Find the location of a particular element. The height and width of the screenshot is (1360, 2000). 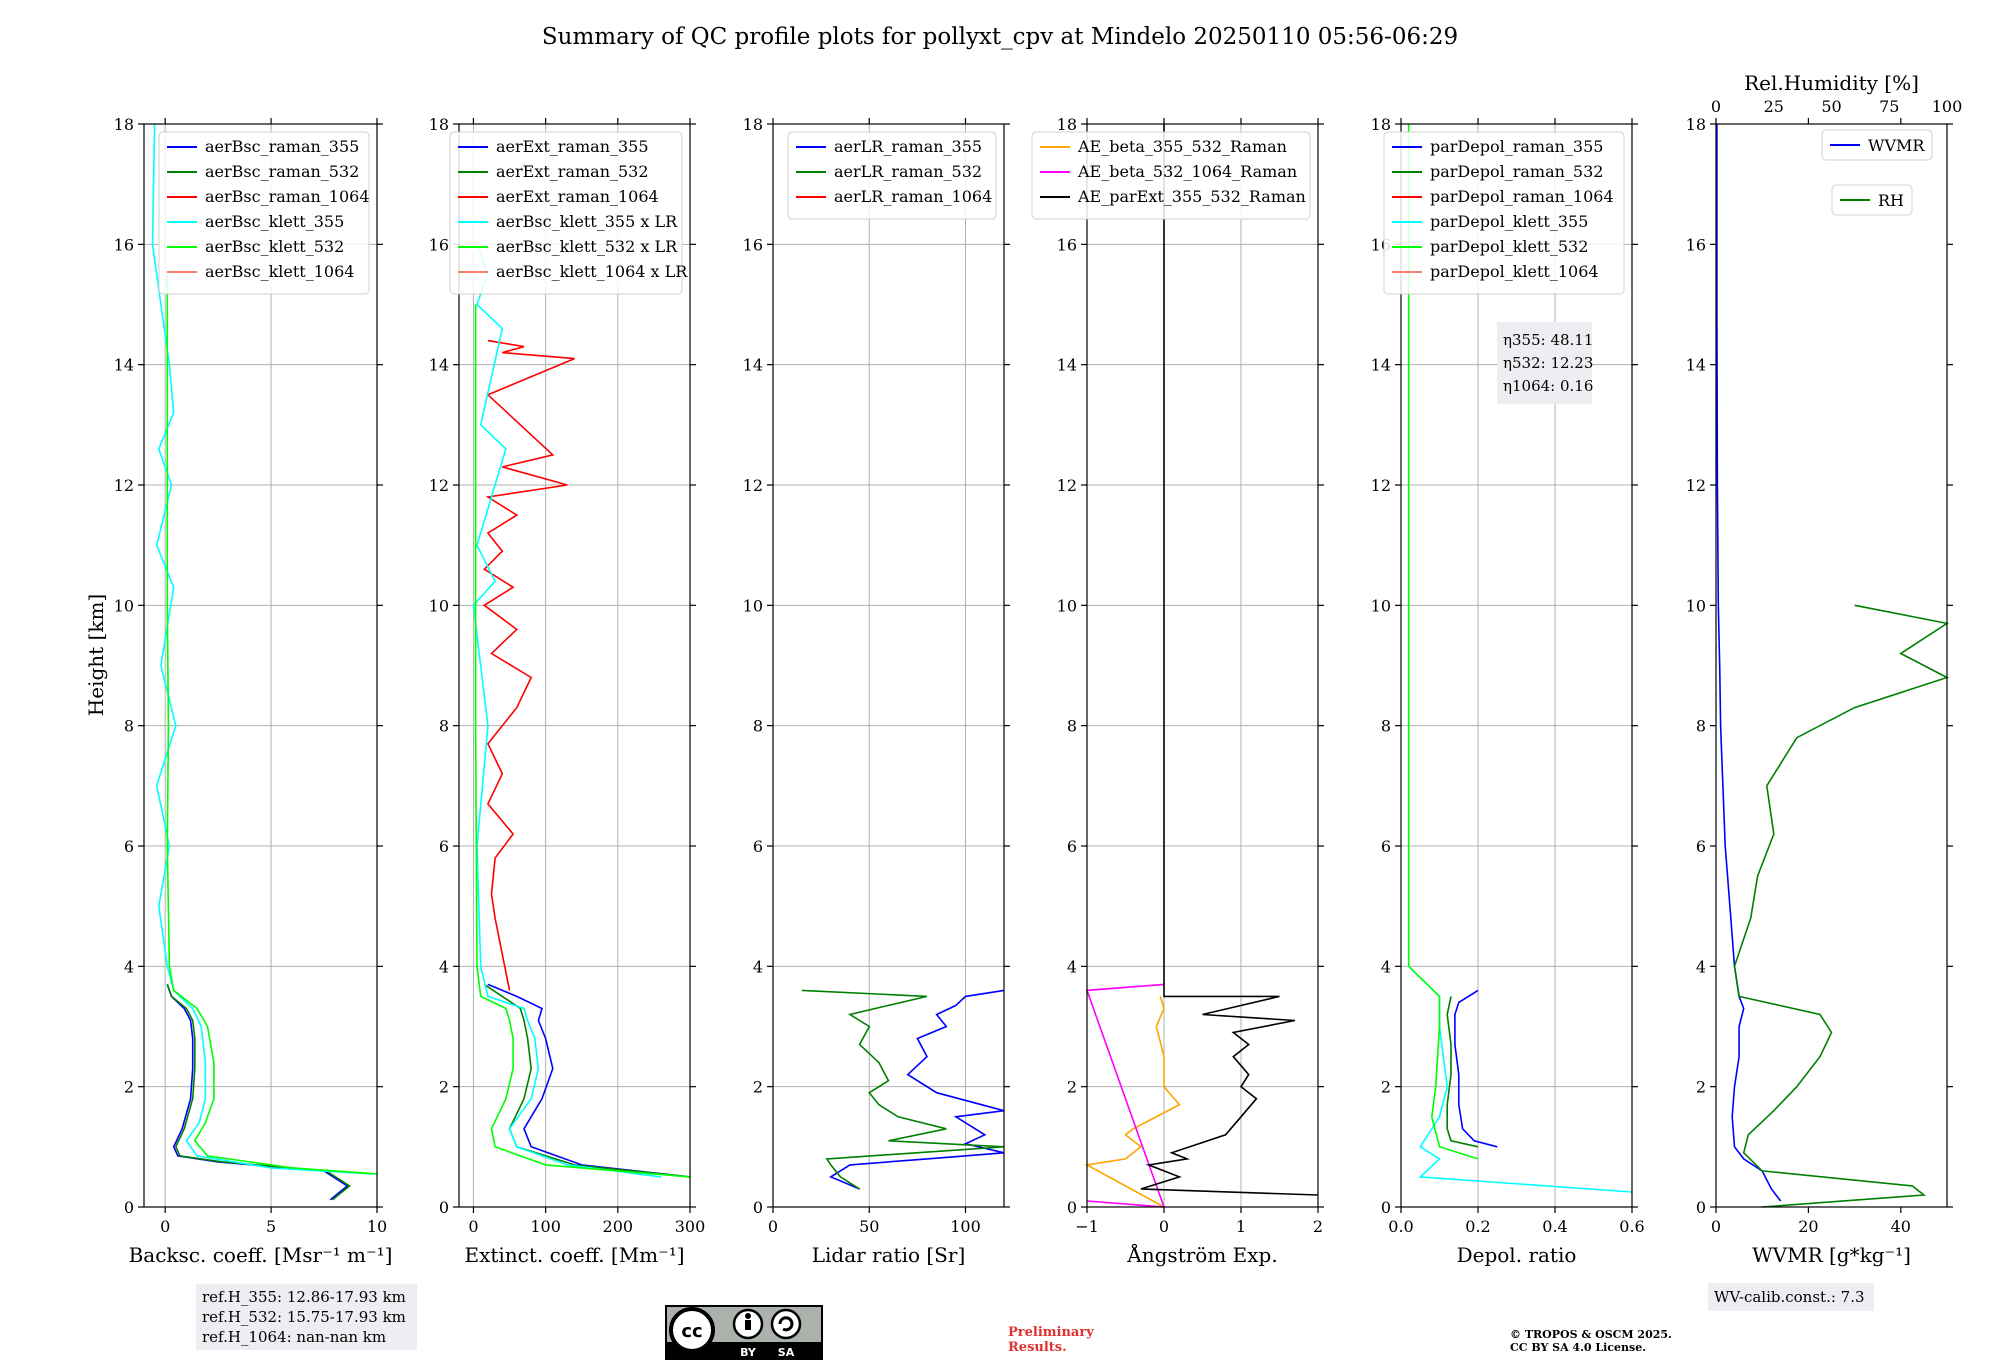

legend-label: aerBsc_raman_355 is located at coordinates (282, 146).